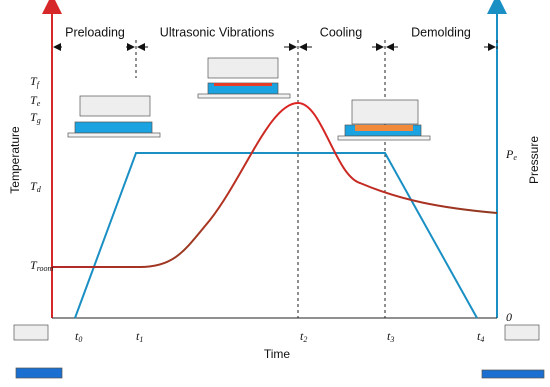 The height and width of the screenshot is (387, 550). I want to click on axis-label: Pe, so click(511, 154).